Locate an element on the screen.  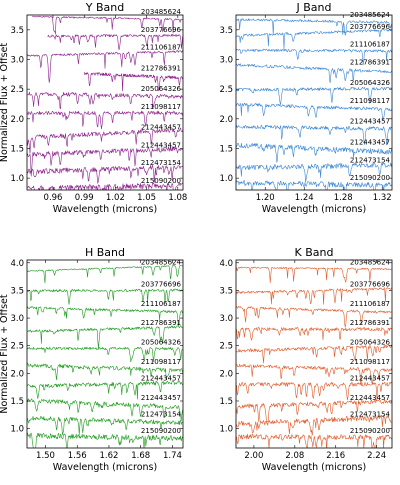
x-tick-label: 1.50 is located at coordinates (45, 456).